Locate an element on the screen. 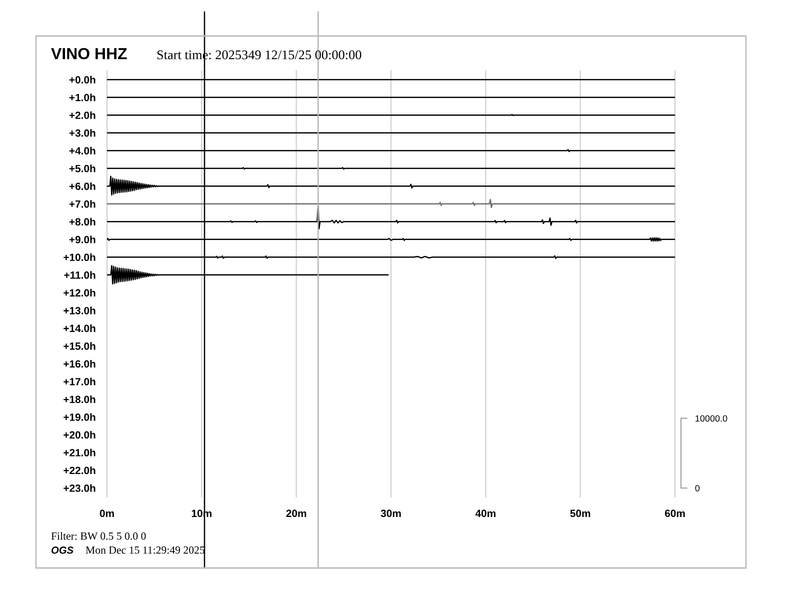 The height and width of the screenshot is (612, 792). y-tick-label: +3.0h is located at coordinates (82, 133).